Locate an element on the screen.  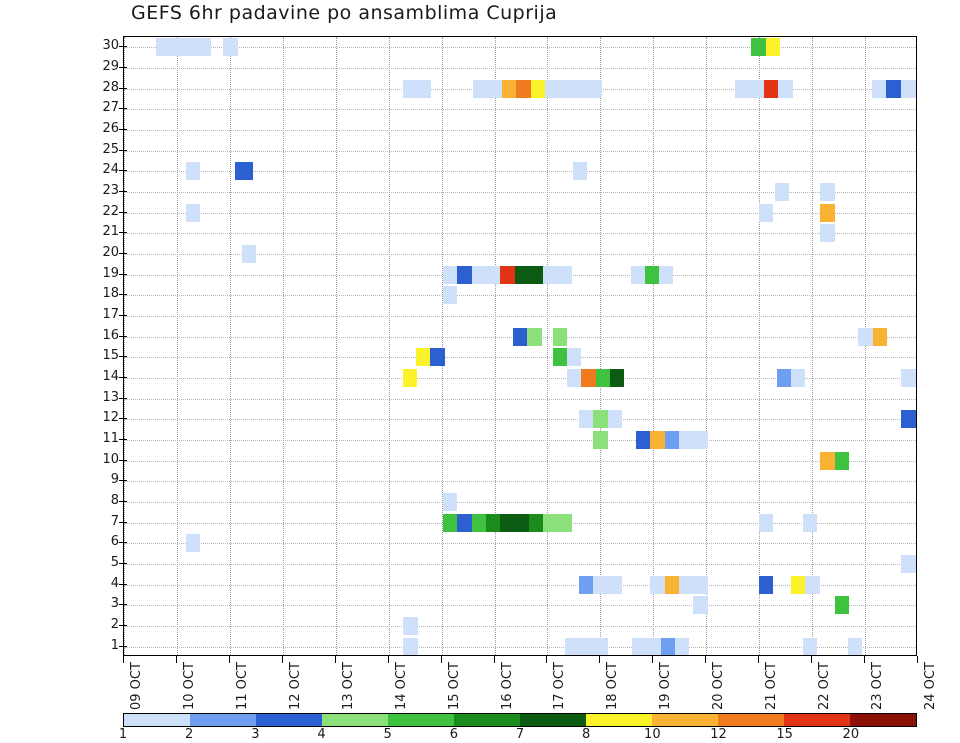
y-tick-label: 1 is located at coordinates (114, 645).